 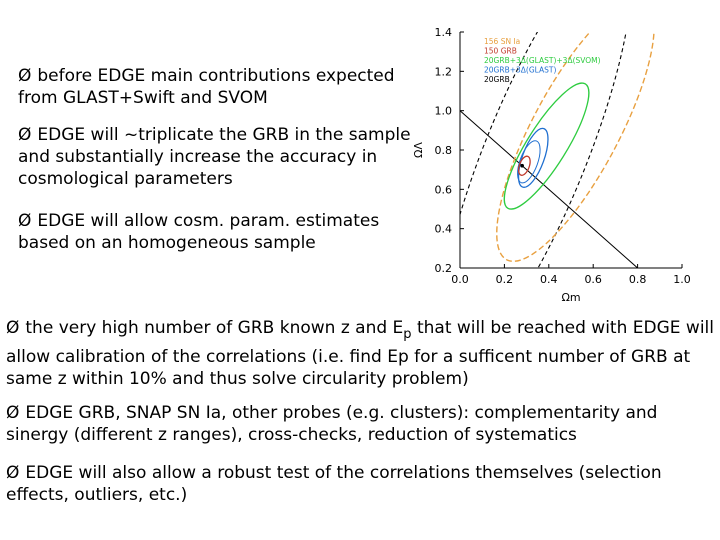 What do you see at coordinates (444, 268) in the screenshot?
I see `y-tick-label: 0.2` at bounding box center [444, 268].